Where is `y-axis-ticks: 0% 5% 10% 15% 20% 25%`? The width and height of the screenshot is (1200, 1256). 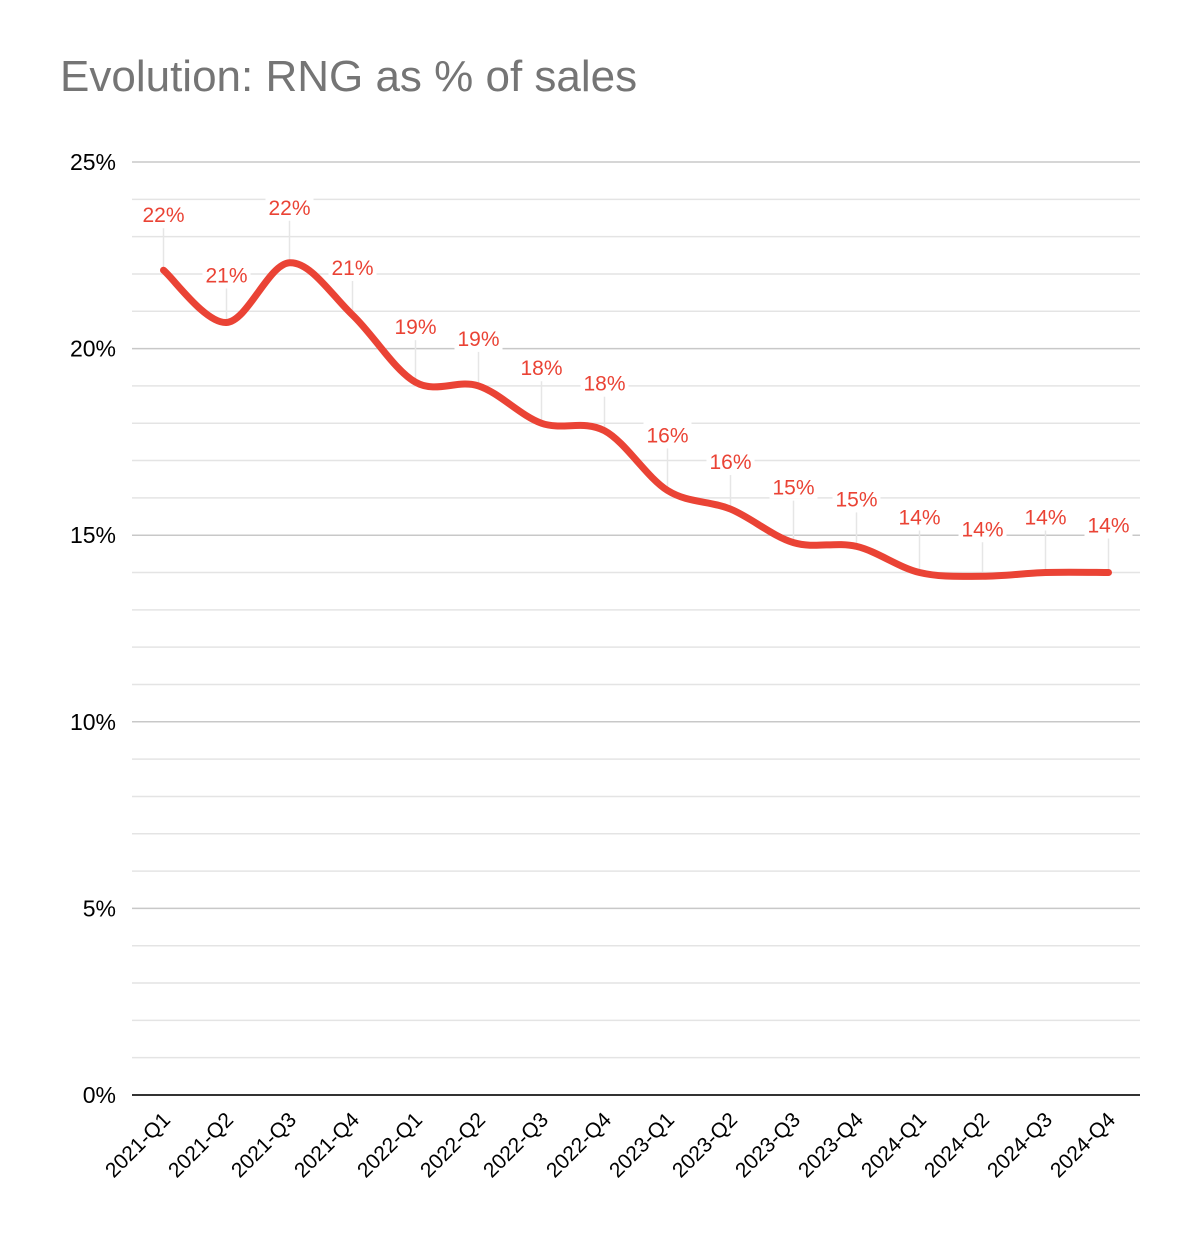
y-axis-ticks: 0% 5% 10% 15% 20% 25% is located at coordinates (93, 628).